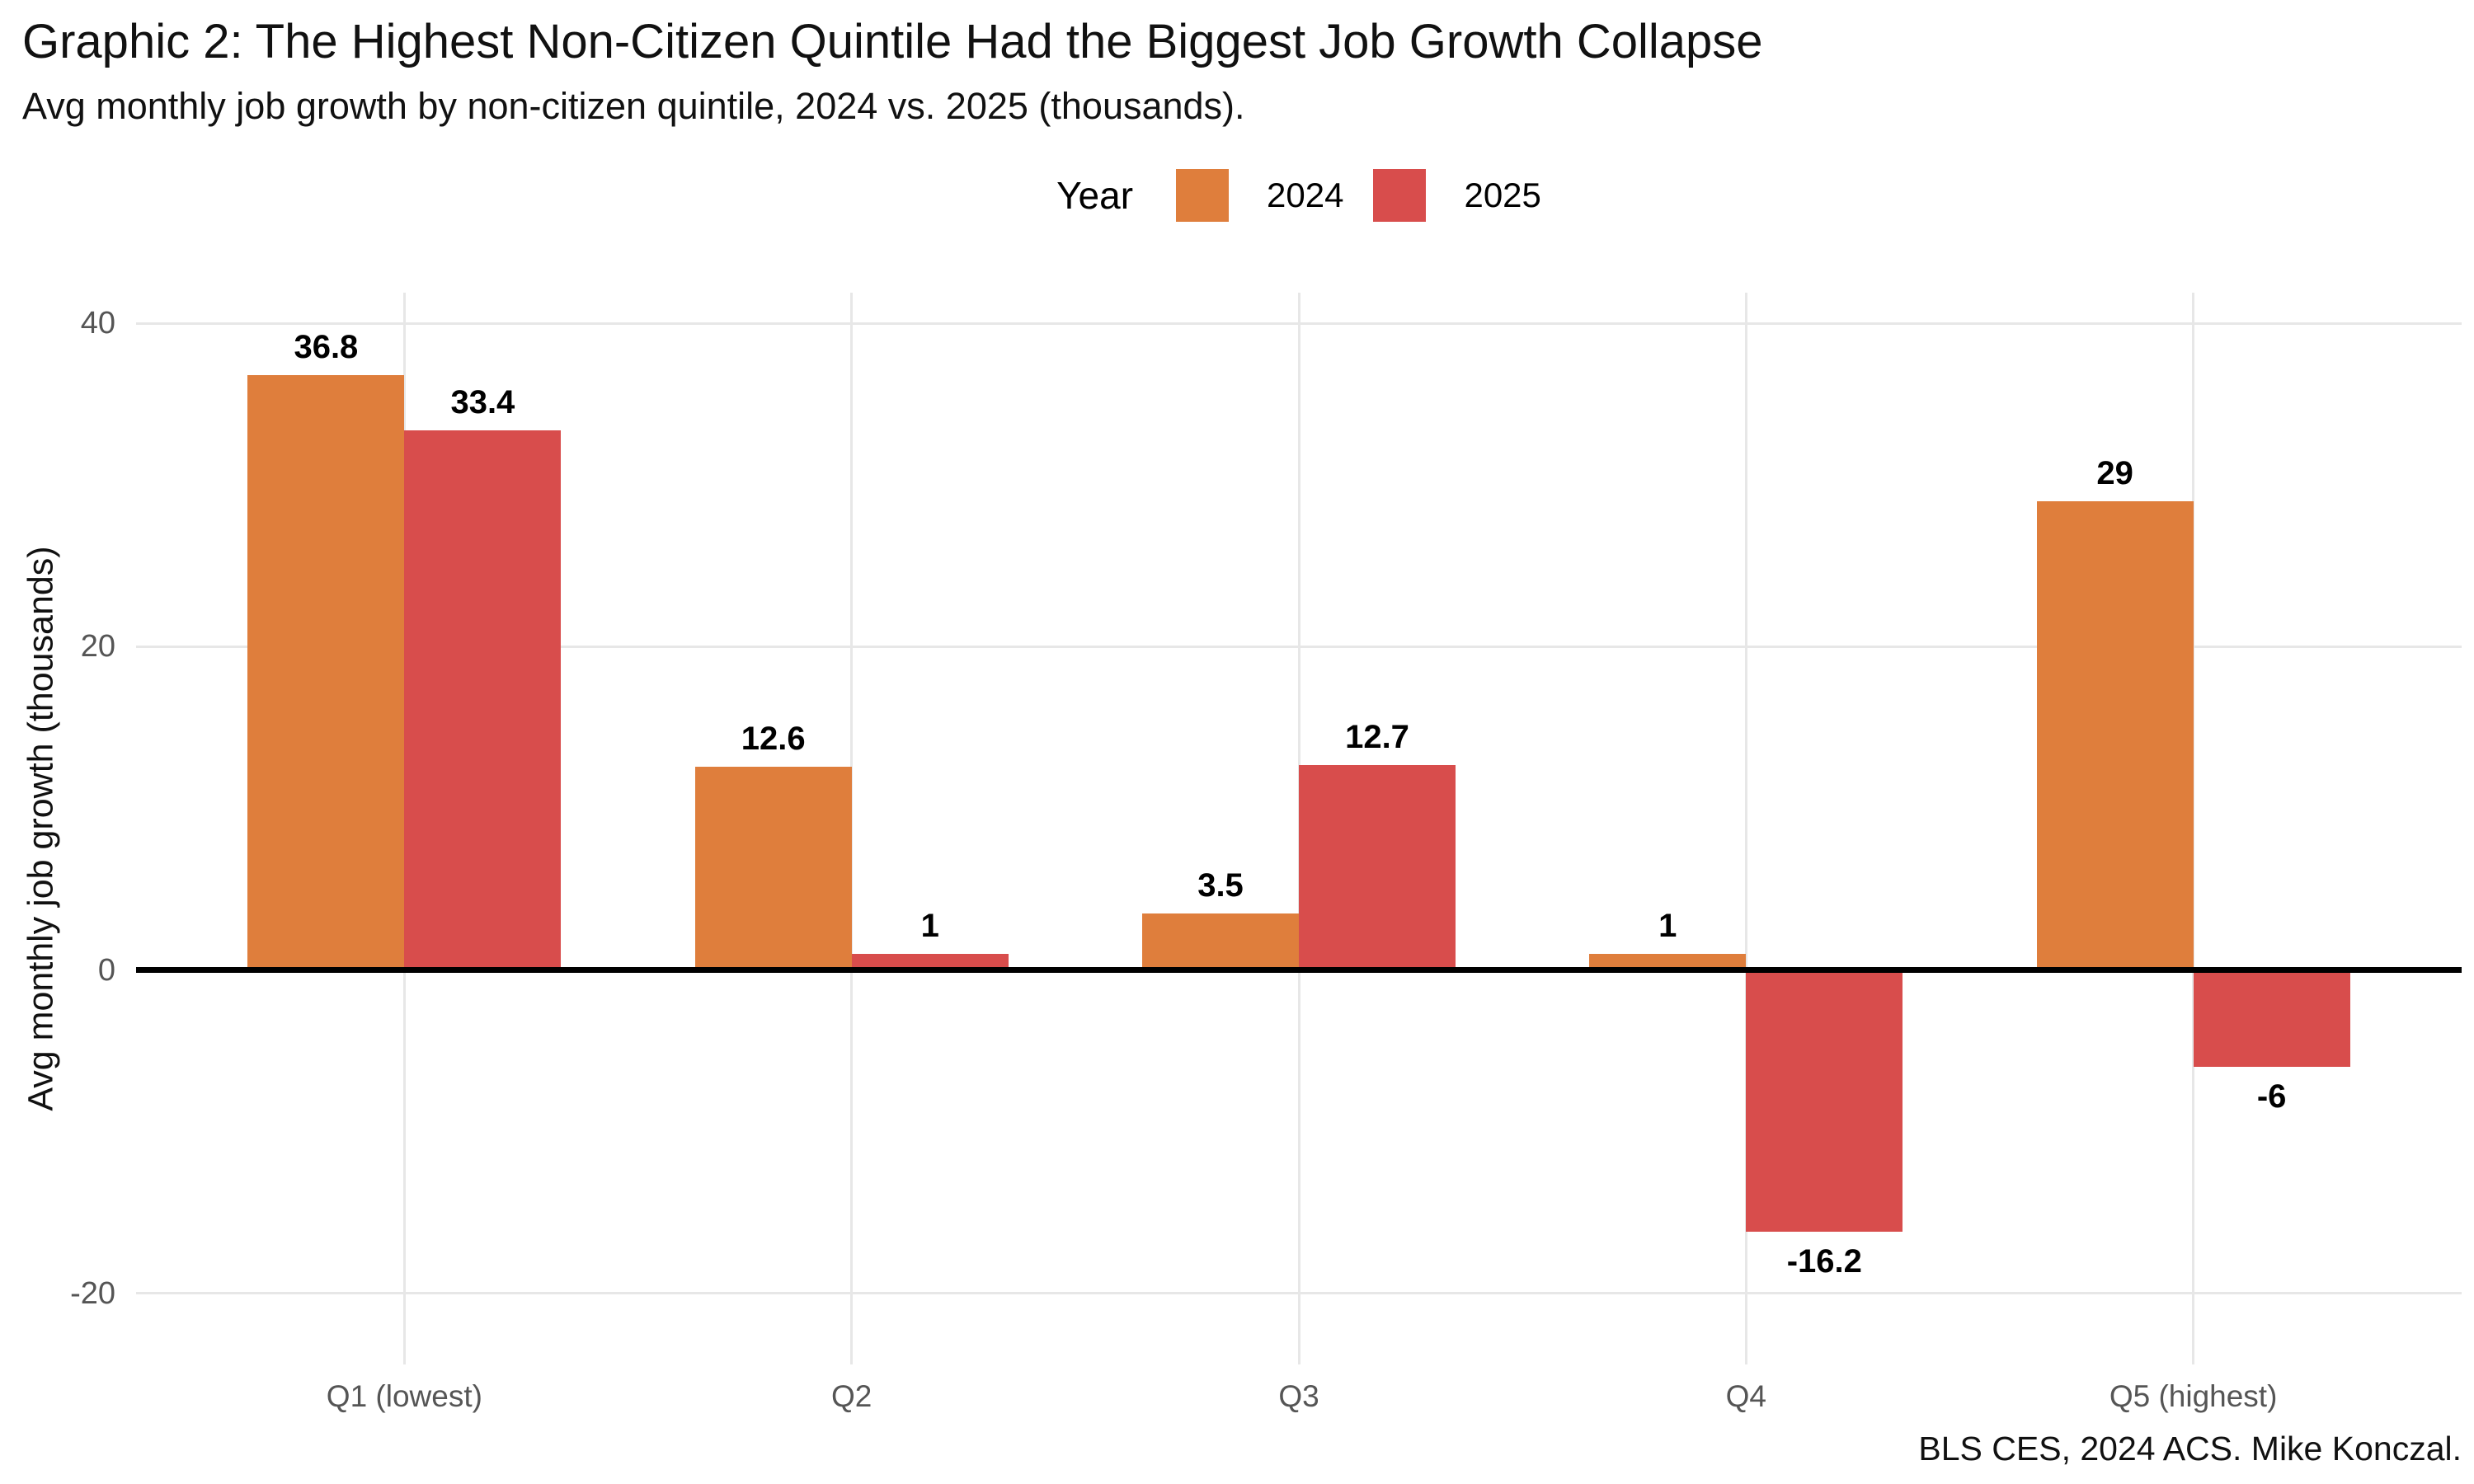 The image size is (2474, 1484). Describe the element at coordinates (2271, 1019) in the screenshot. I see `bar-2025-q5-highest` at that location.